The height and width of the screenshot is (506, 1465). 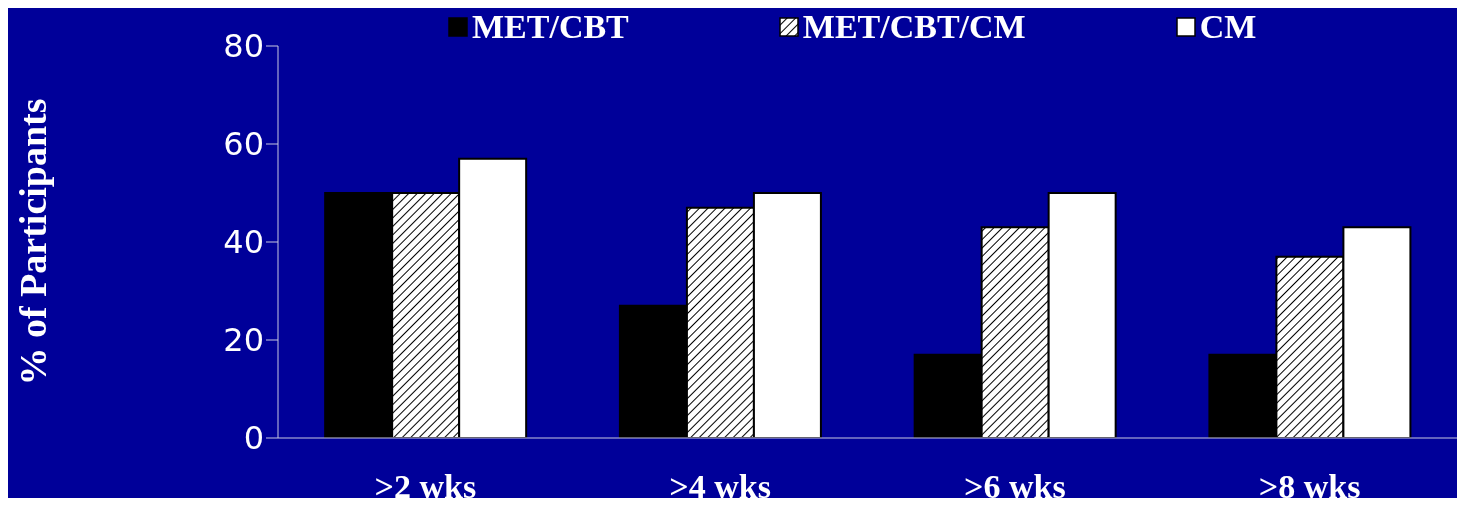 What do you see at coordinates (253, 438) in the screenshot?
I see `y-tick-label: 0` at bounding box center [253, 438].